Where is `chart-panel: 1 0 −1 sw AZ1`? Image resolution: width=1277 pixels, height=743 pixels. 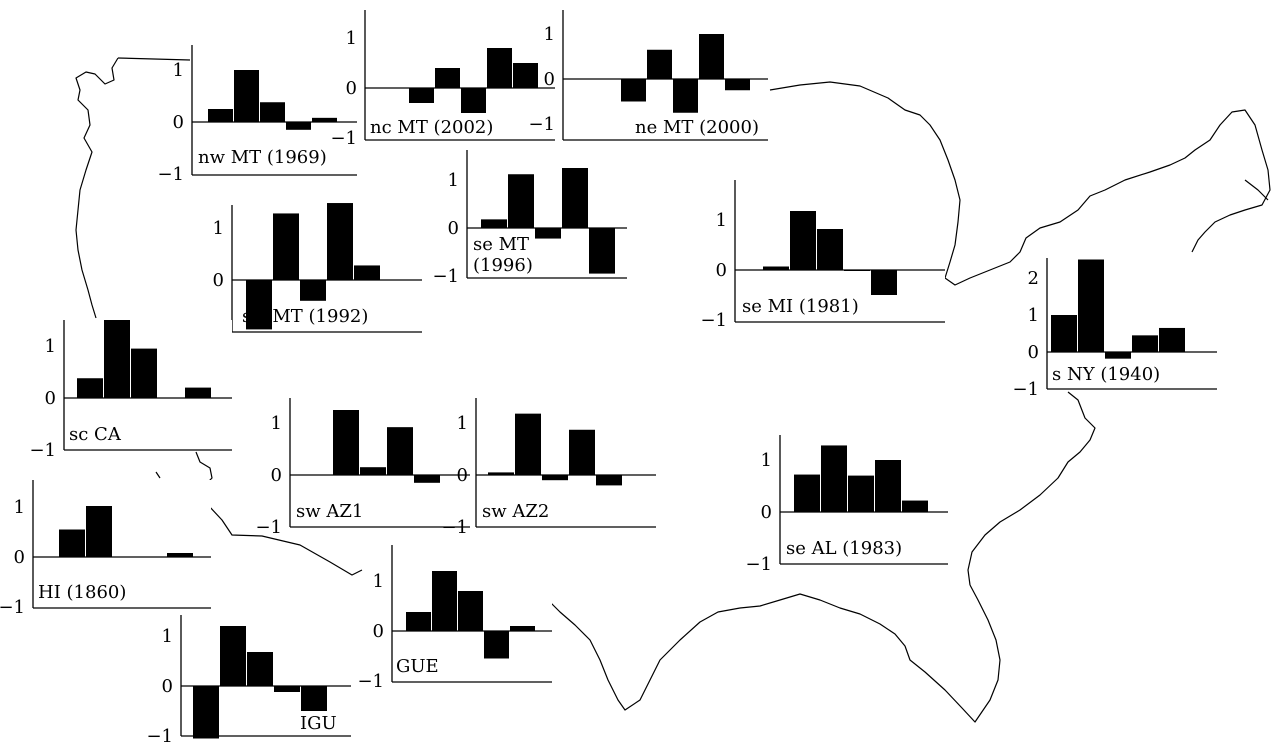
chart-panel: 1 0 −1 sw AZ1 is located at coordinates (362, 468).